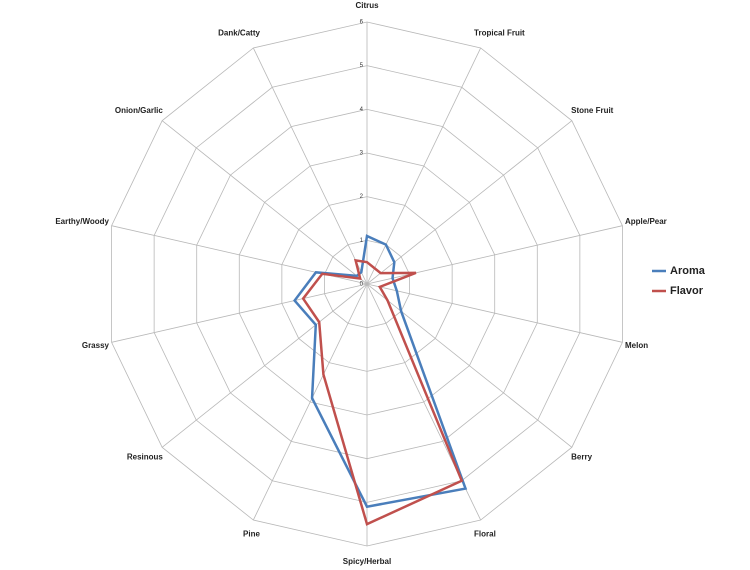  I want to click on y-tick-label: 4, so click(362, 110).